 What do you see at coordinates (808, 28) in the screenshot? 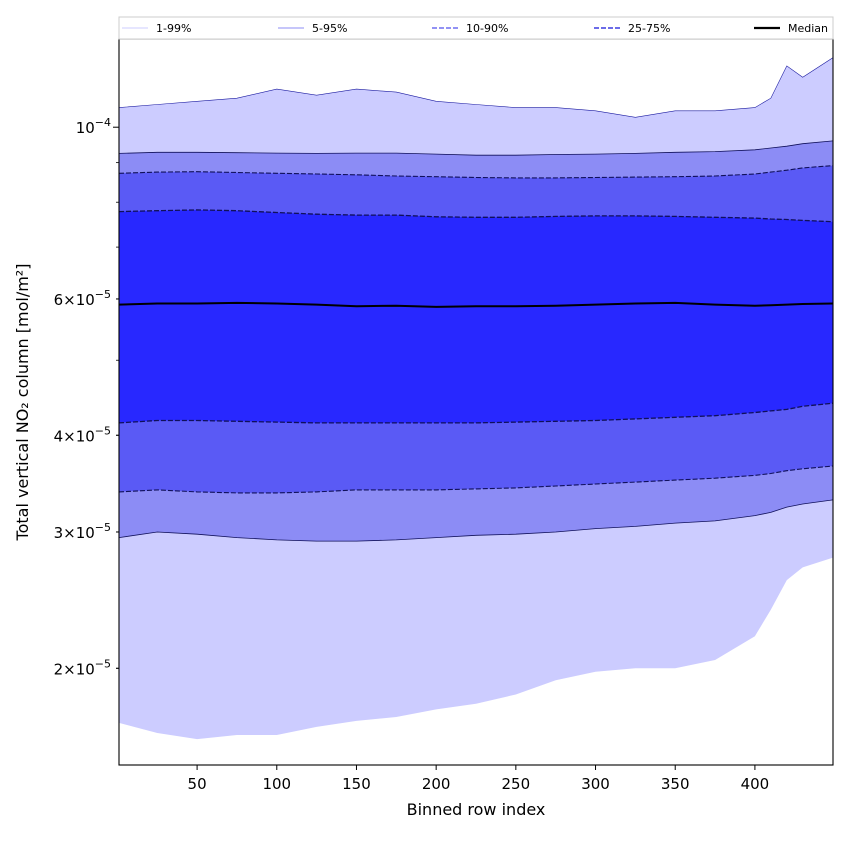
I see `legend-label-Median: Median` at bounding box center [808, 28].